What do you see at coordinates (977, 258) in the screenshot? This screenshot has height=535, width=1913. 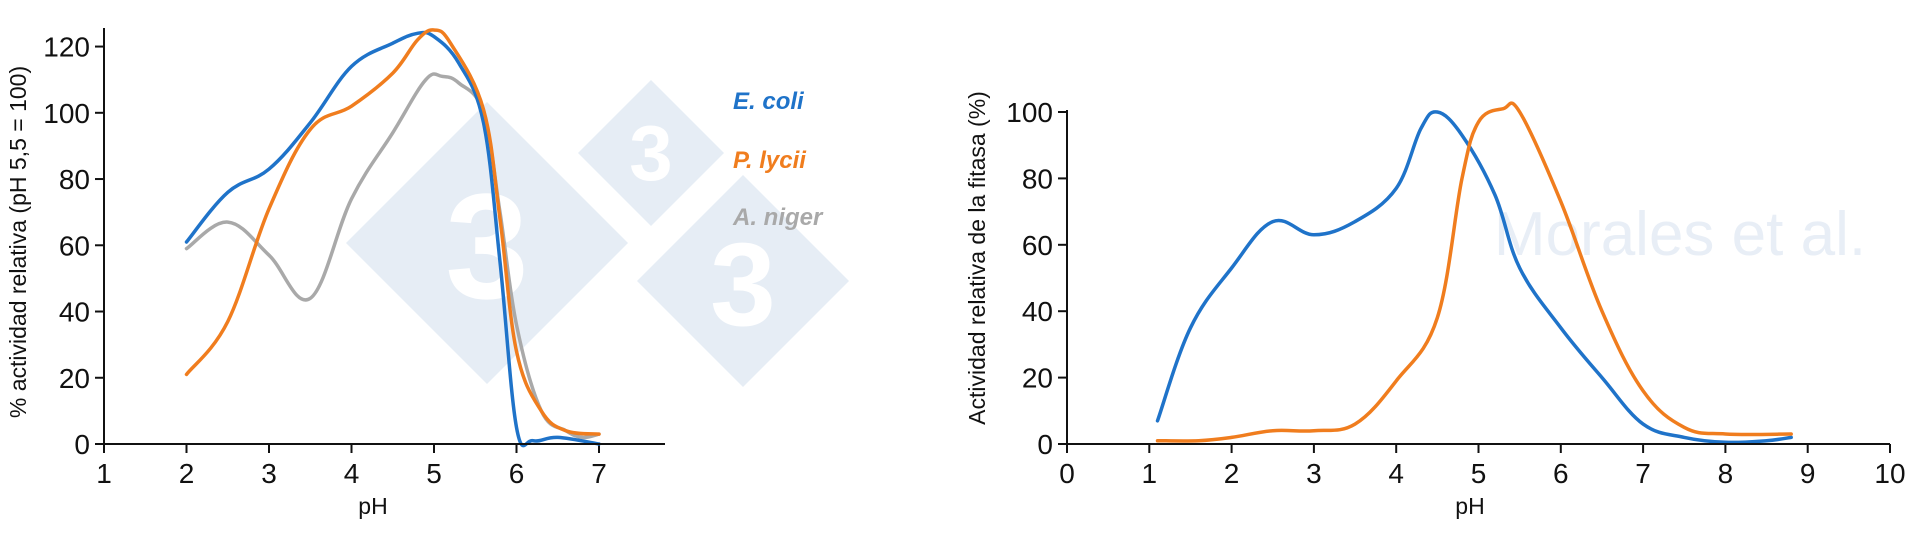 I see `chart-right-ylabel: Actividad relativa de la fitasa (%)` at bounding box center [977, 258].